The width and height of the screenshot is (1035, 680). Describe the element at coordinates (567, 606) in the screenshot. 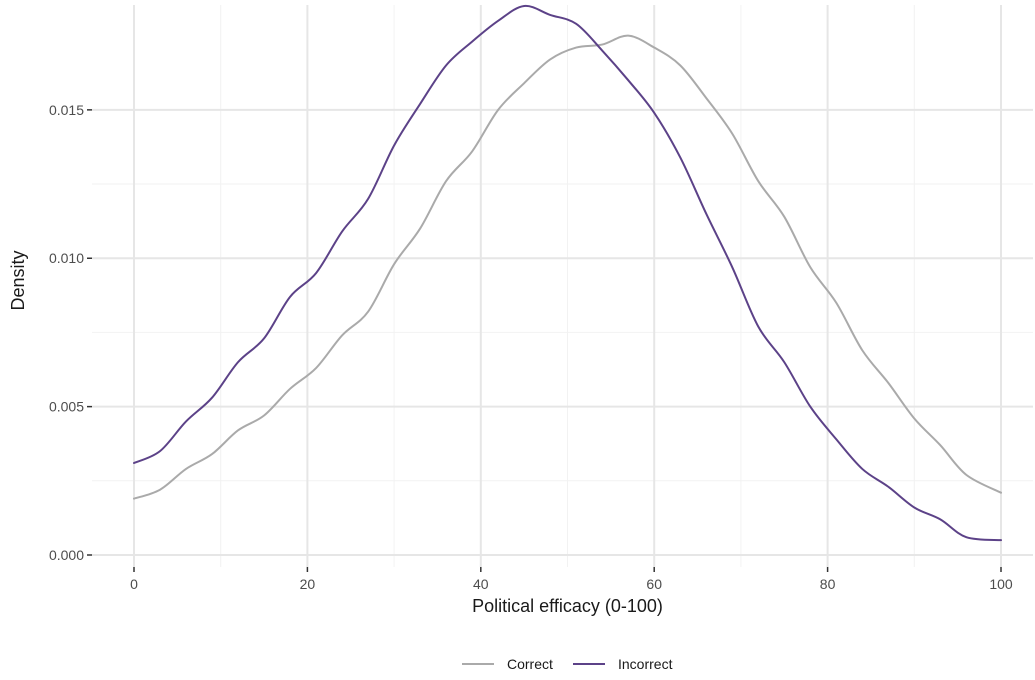

I see `x-axis-title: Political efficacy (0-100)` at that location.